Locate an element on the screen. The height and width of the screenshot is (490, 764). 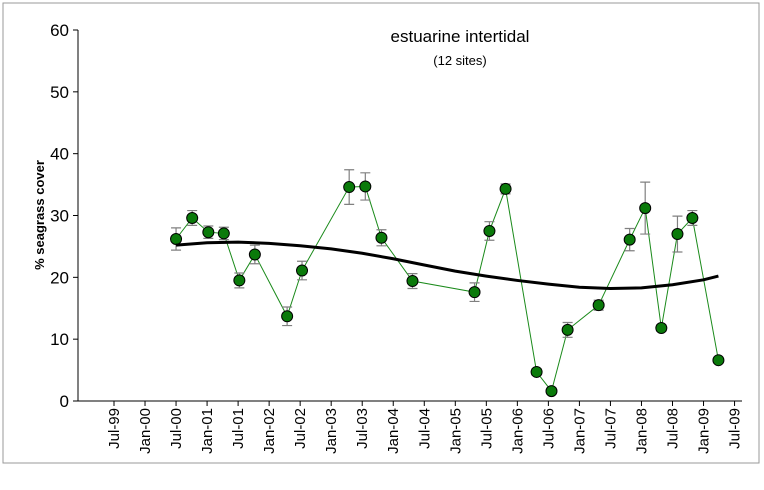
x-tick-label: Jan-01 is located at coordinates (207, 431).